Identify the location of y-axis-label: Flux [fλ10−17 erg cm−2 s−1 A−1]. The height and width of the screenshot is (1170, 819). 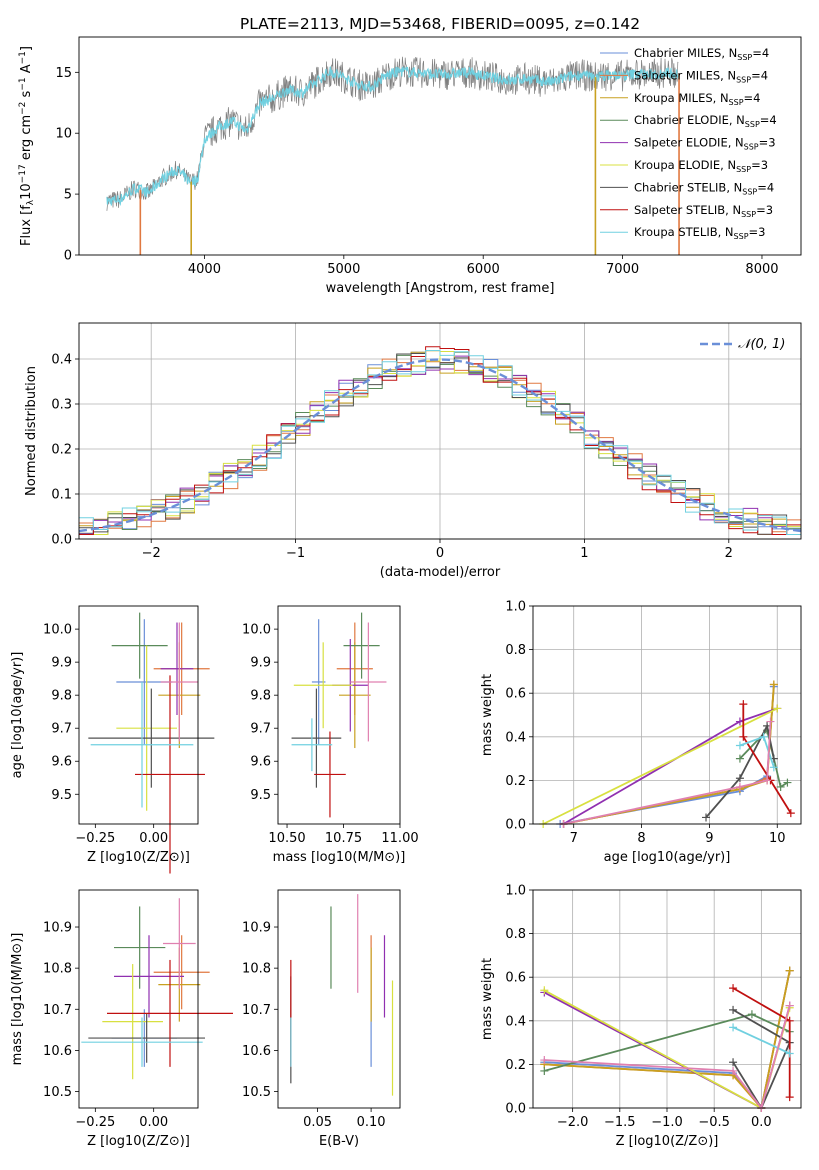
(27, 146).